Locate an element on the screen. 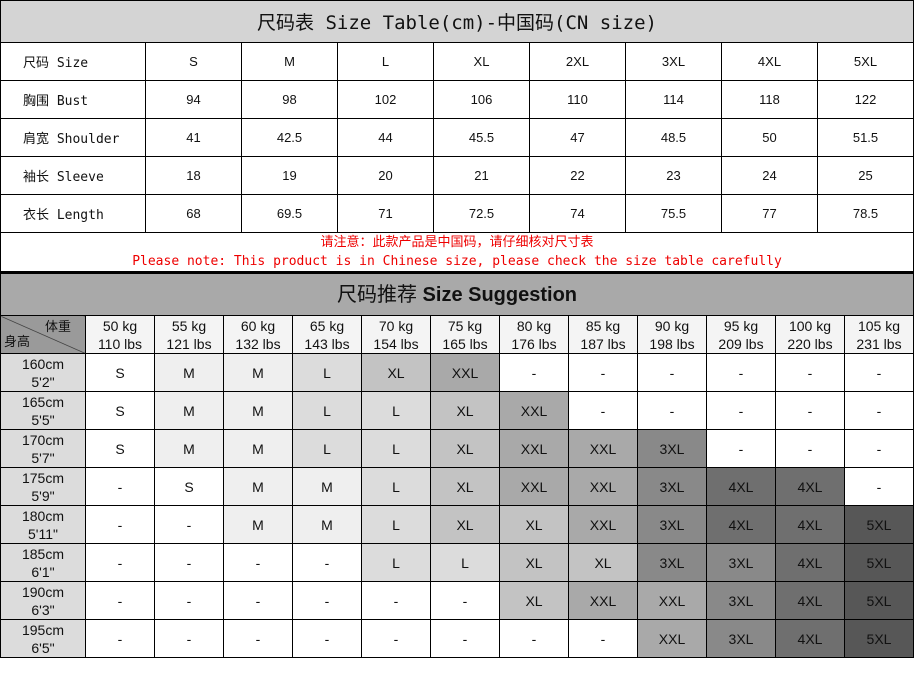 This screenshot has height=682, width=914. size-row: 肩宽 Shoulder 41 42.5 44 45.5 47 48.5 50 51.5 is located at coordinates (457, 137).